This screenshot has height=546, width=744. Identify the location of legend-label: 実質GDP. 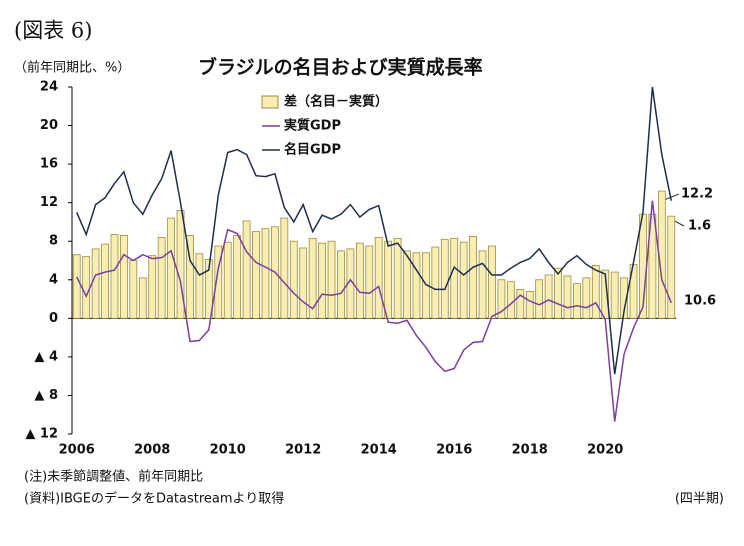
(312, 126).